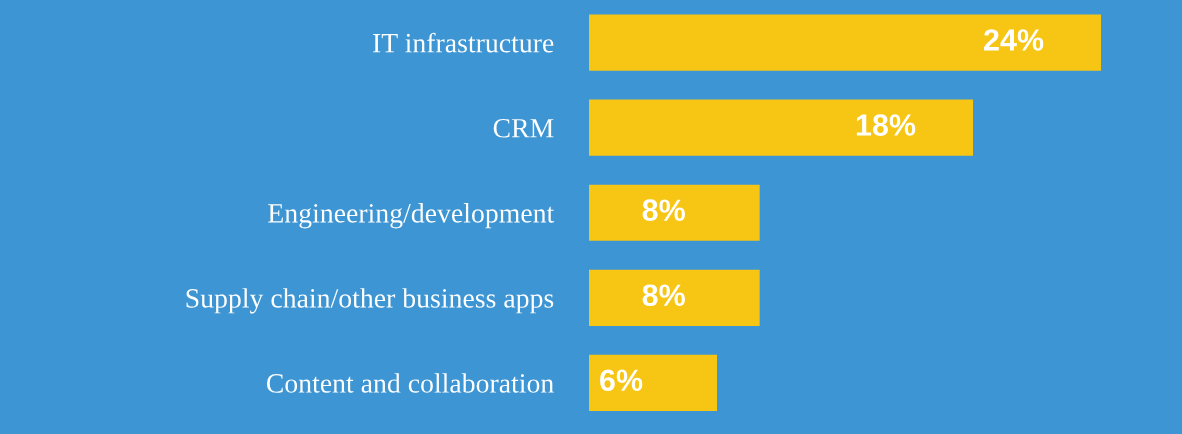 The image size is (1182, 434). Describe the element at coordinates (370, 301) in the screenshot. I see `y-tick-label: Supply chain/other business apps` at that location.